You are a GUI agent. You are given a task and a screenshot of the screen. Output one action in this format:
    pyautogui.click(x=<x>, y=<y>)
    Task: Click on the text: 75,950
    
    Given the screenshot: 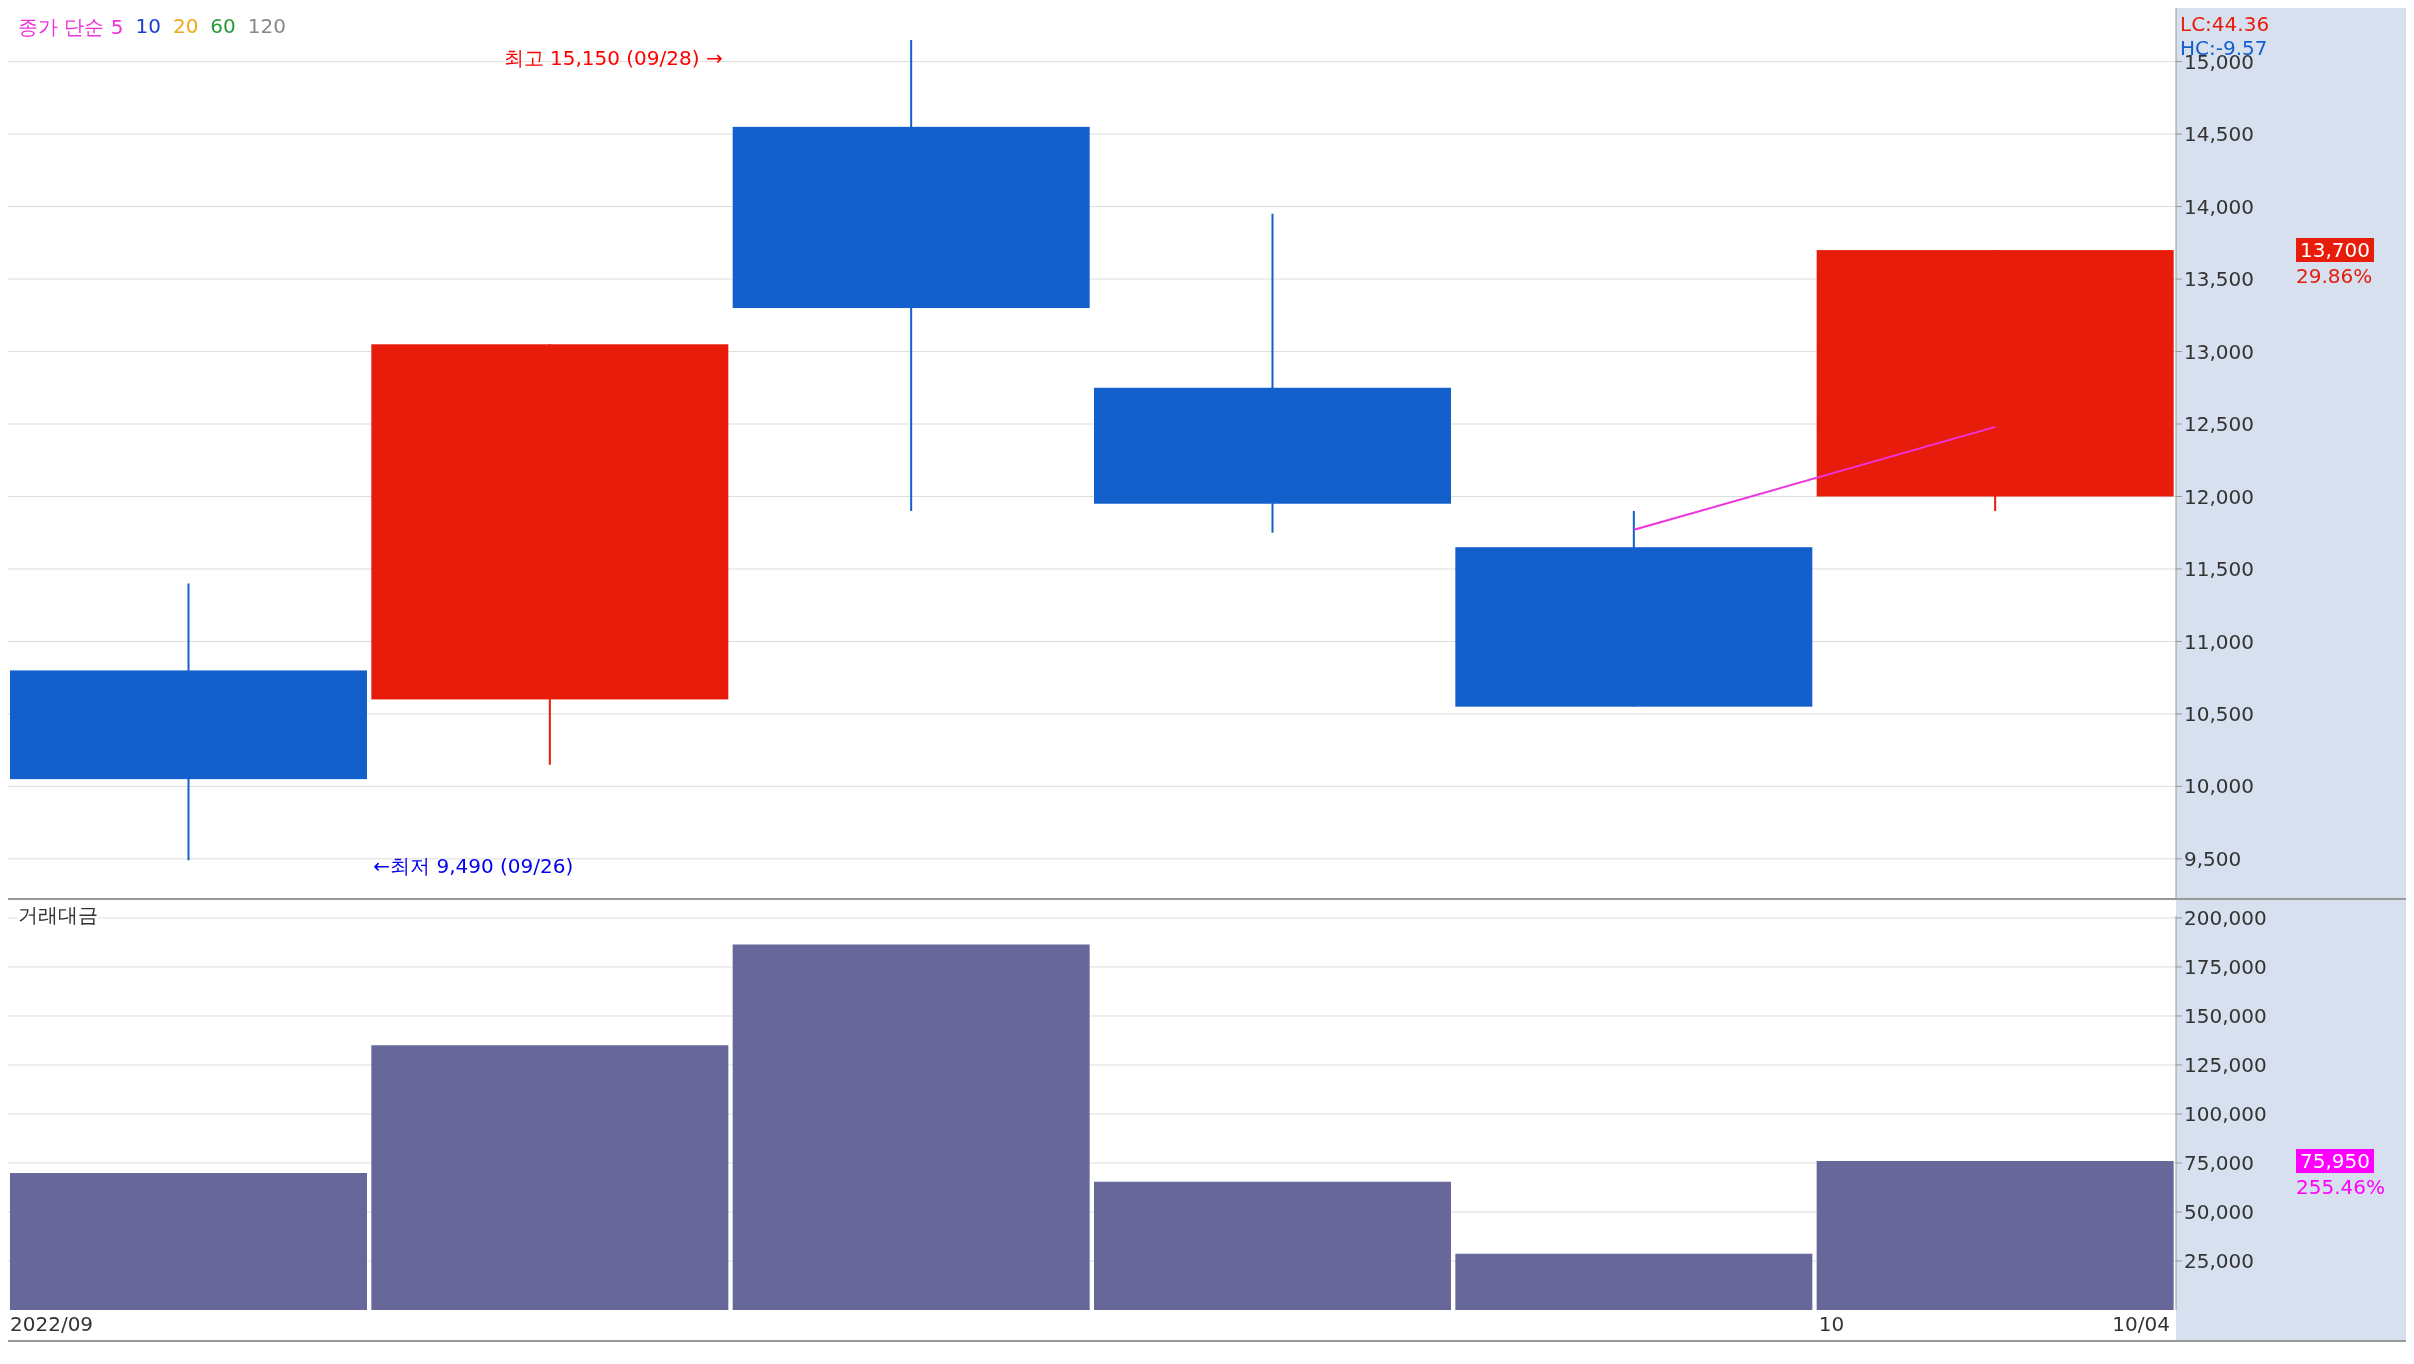 What is the action you would take?
    pyautogui.click(x=2335, y=1161)
    